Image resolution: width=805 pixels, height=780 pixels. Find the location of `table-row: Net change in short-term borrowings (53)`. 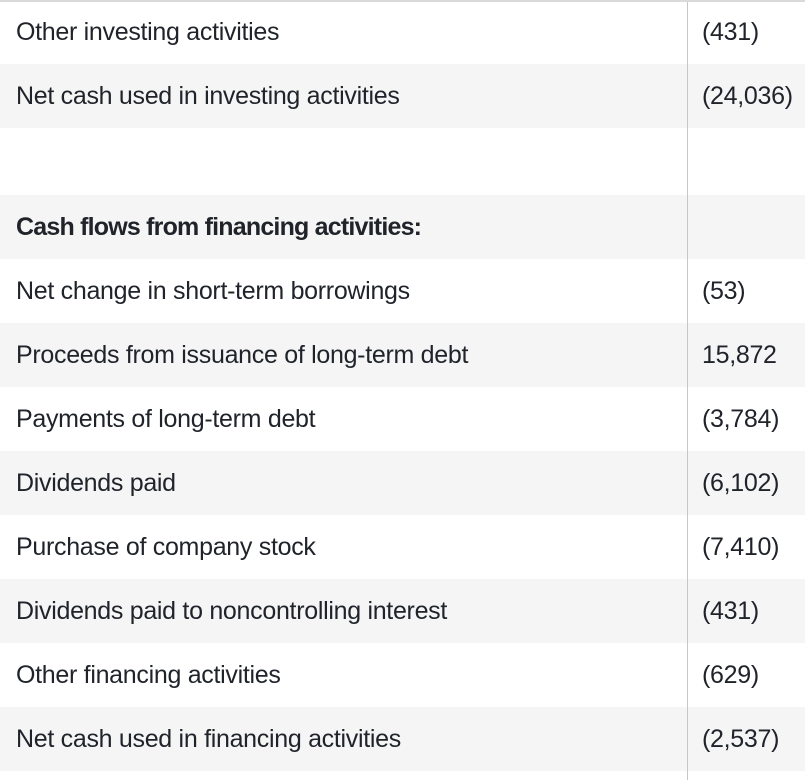

table-row: Net change in short-term borrowings (53) is located at coordinates (402, 291).